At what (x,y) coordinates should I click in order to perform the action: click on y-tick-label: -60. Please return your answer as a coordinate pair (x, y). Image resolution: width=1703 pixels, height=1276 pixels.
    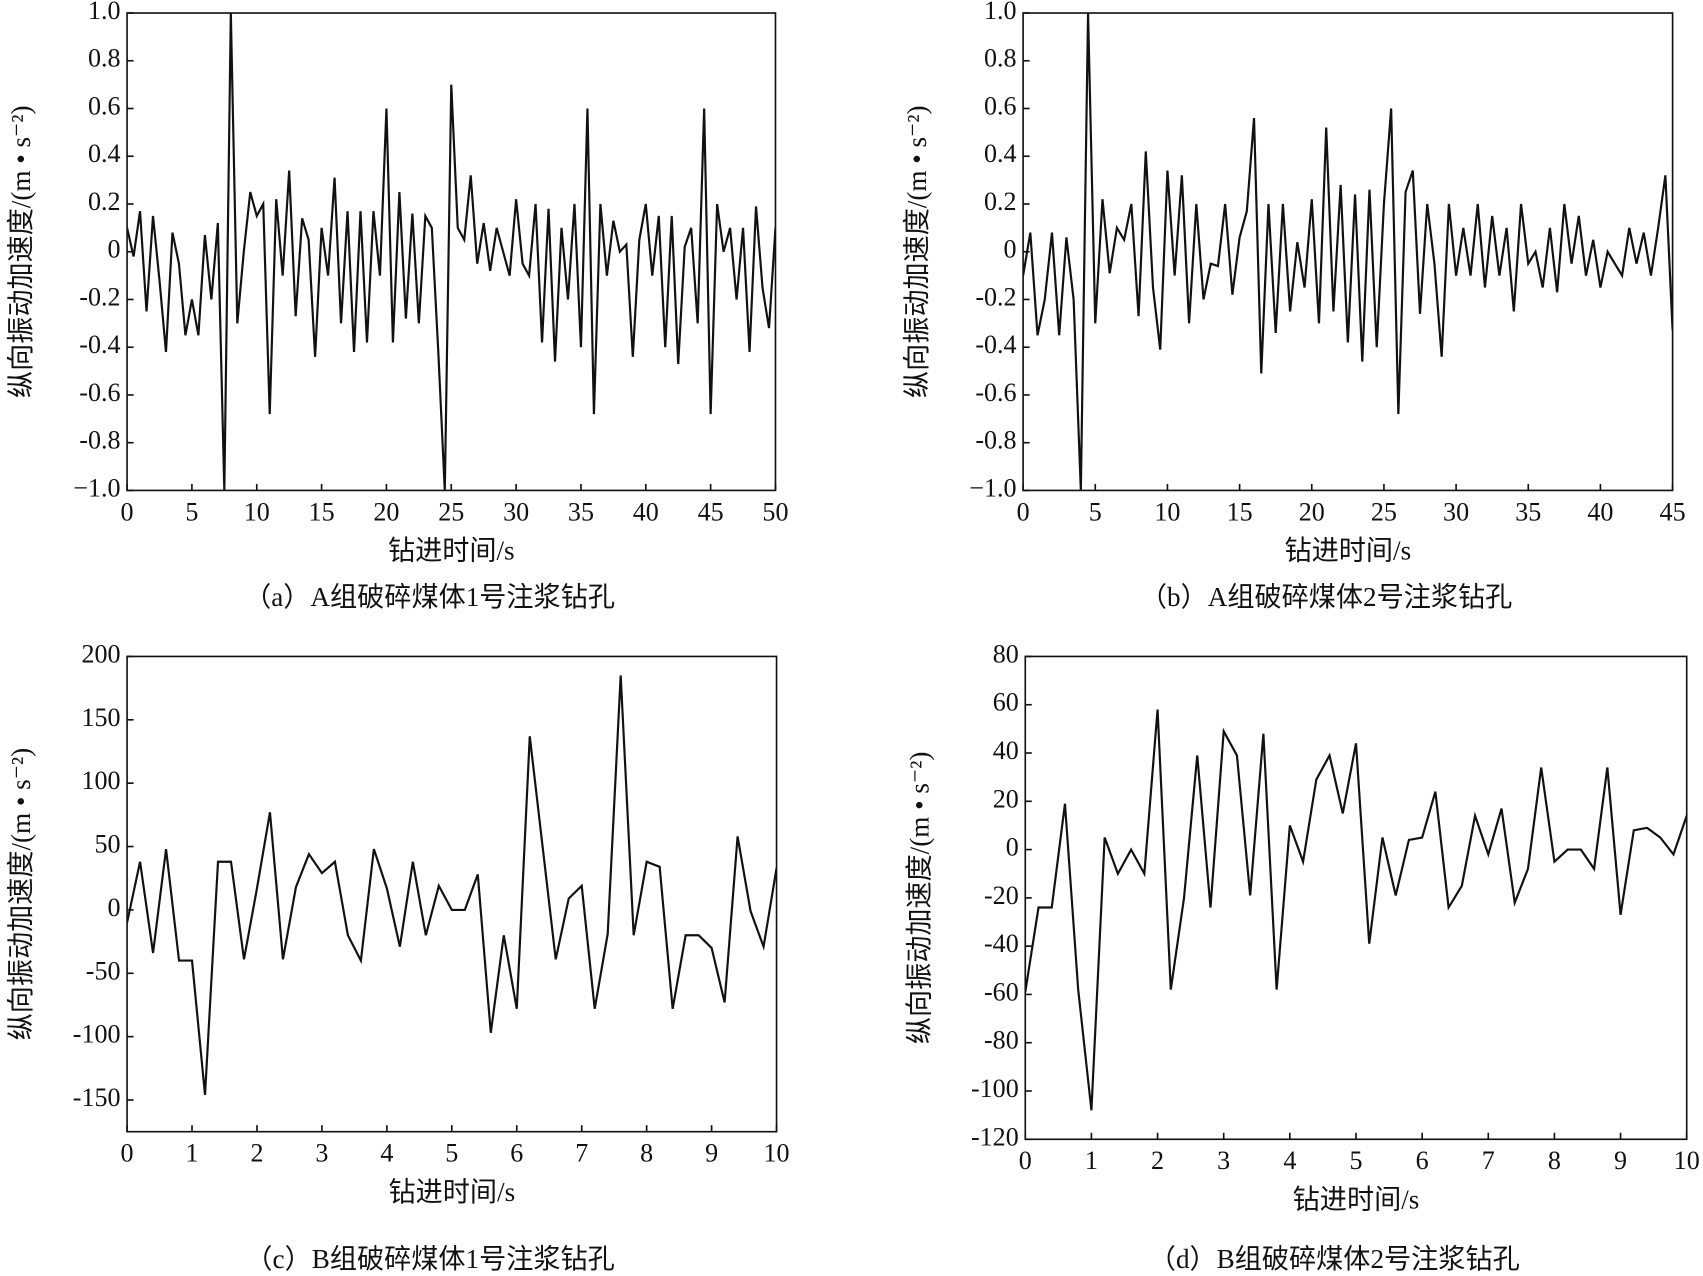
    Looking at the image, I should click on (1001, 991).